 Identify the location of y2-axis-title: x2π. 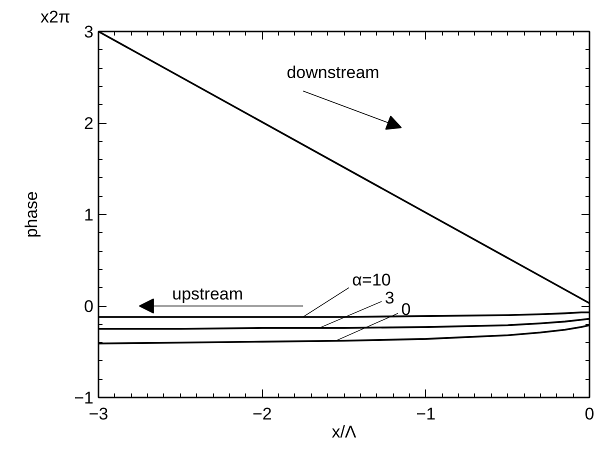
(55, 17).